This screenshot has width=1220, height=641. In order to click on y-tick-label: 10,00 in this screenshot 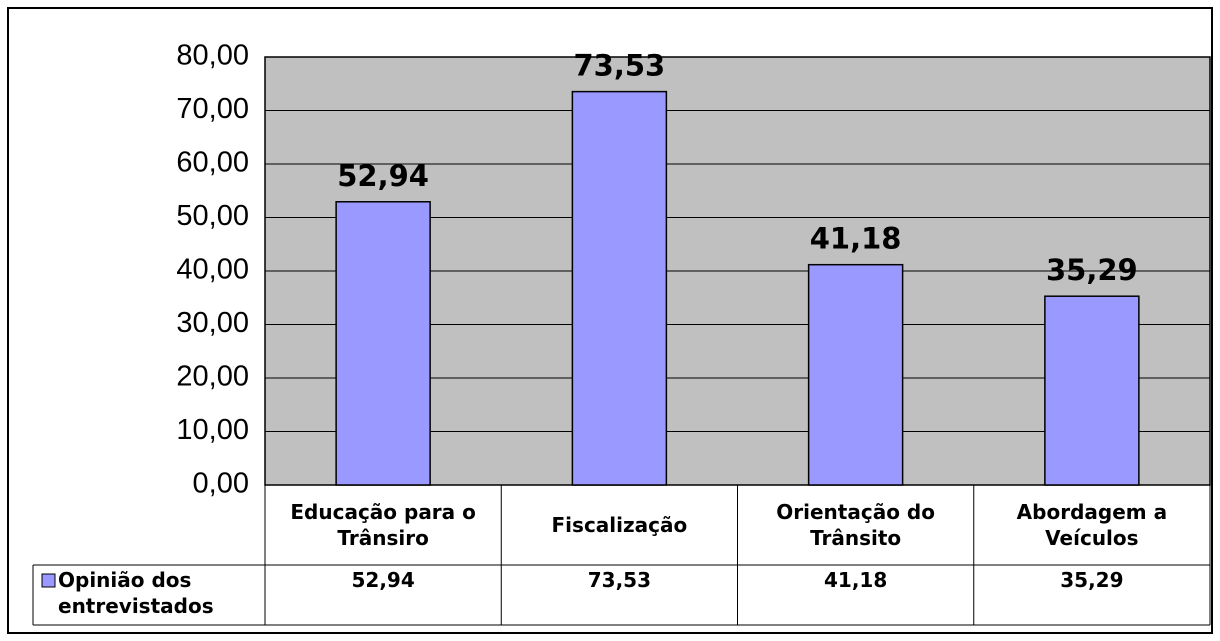, I will do `click(212, 430)`.